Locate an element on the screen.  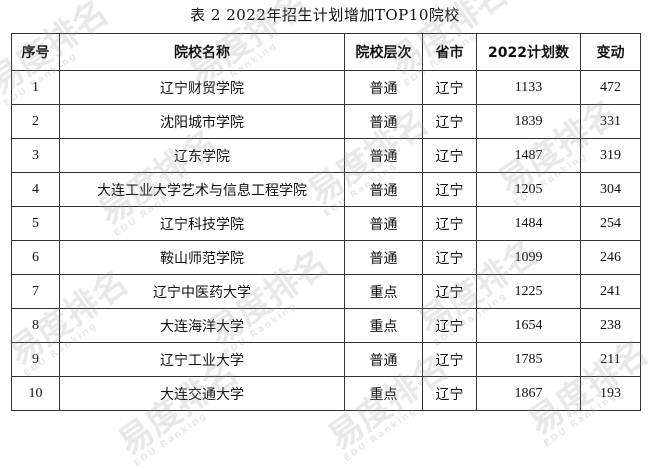
table-row: 10 大连交通大学 重点 辽宁 1867 193 is located at coordinates (326, 393).